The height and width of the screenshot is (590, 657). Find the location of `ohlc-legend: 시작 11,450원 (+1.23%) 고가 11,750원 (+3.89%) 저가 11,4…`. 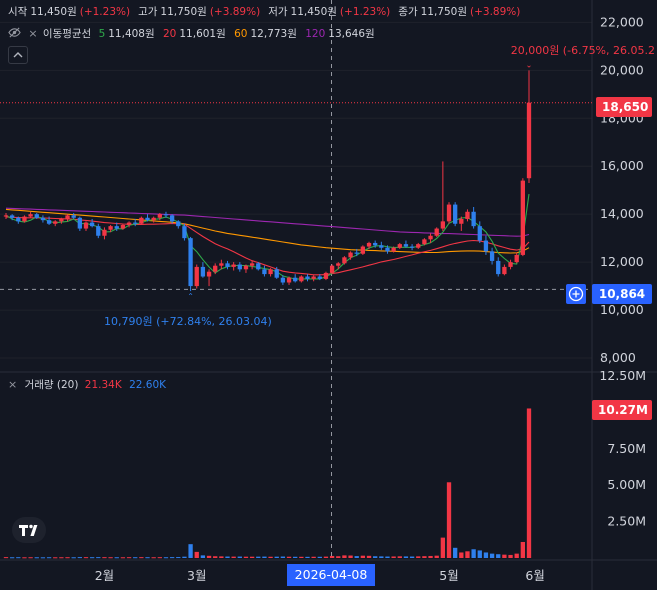

ohlc-legend: 시작 11,450원 (+1.23%) 고가 11,750원 (+3.89%) 저가 11,4… is located at coordinates (268, 11).